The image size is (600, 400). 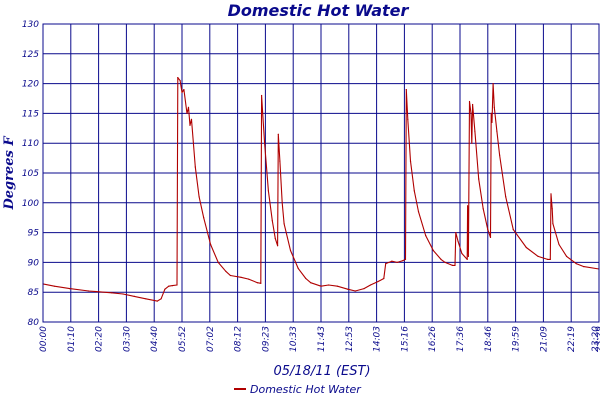 What do you see at coordinates (30, 114) in the screenshot?
I see `y-tick-label: 115` at bounding box center [30, 114].